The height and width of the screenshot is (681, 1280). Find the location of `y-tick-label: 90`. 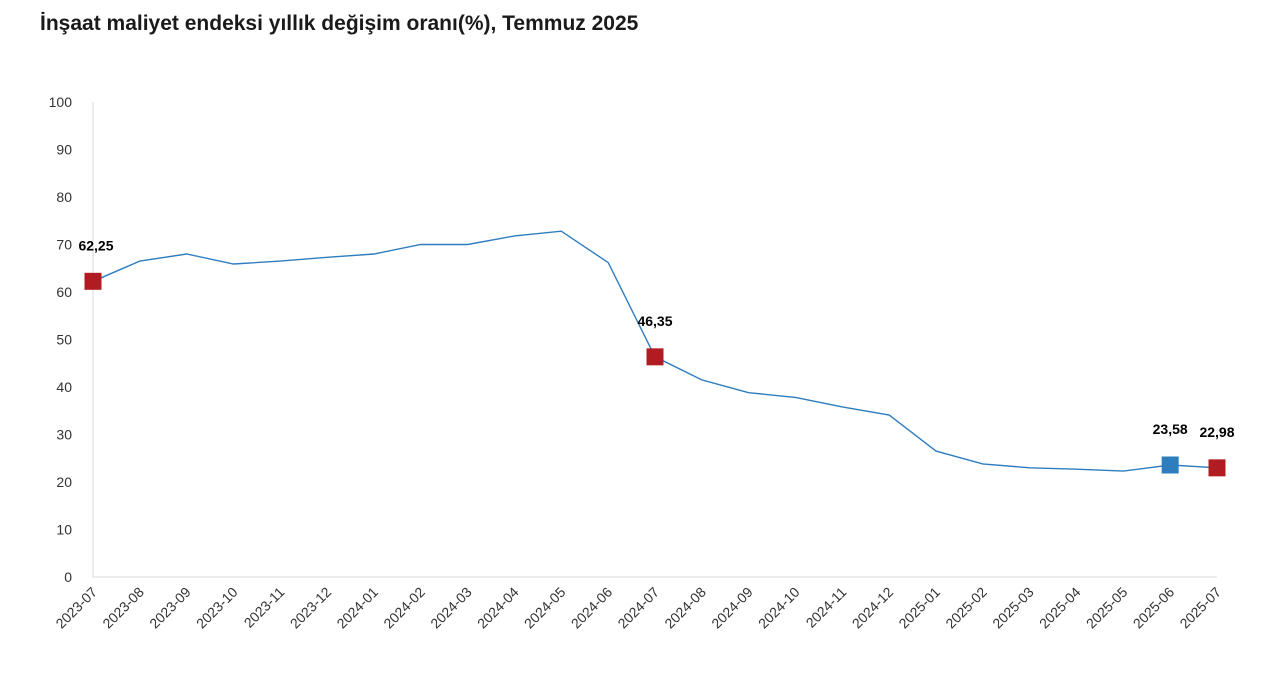

y-tick-label: 90 is located at coordinates (64, 150).